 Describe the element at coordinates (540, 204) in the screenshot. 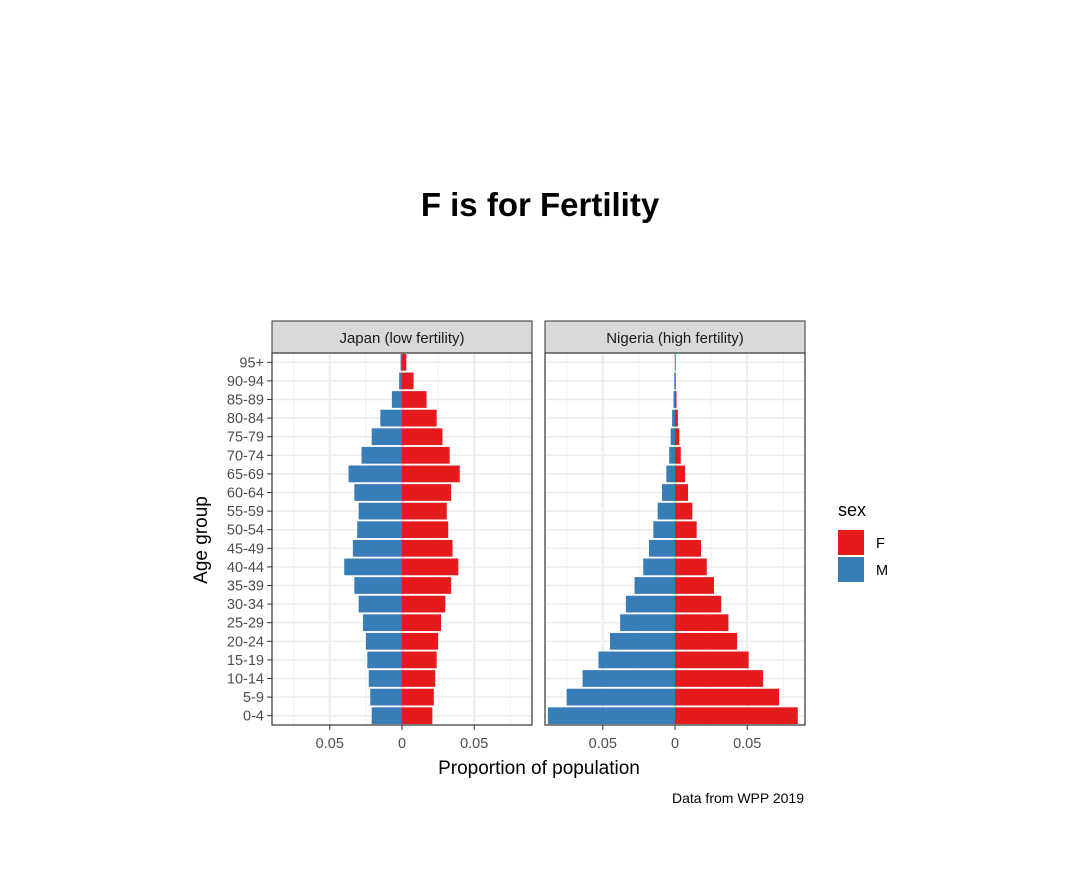

I see `chart-title: F is for Fertility` at that location.